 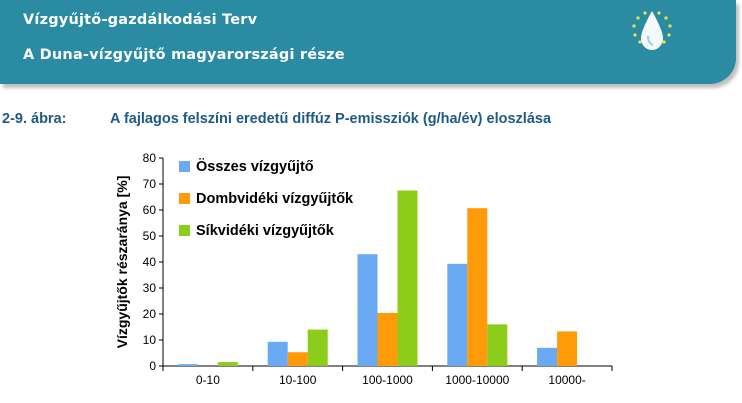 I want to click on header-title: Vízgyűjtő-gazdálkodási Terv, so click(x=140, y=20).